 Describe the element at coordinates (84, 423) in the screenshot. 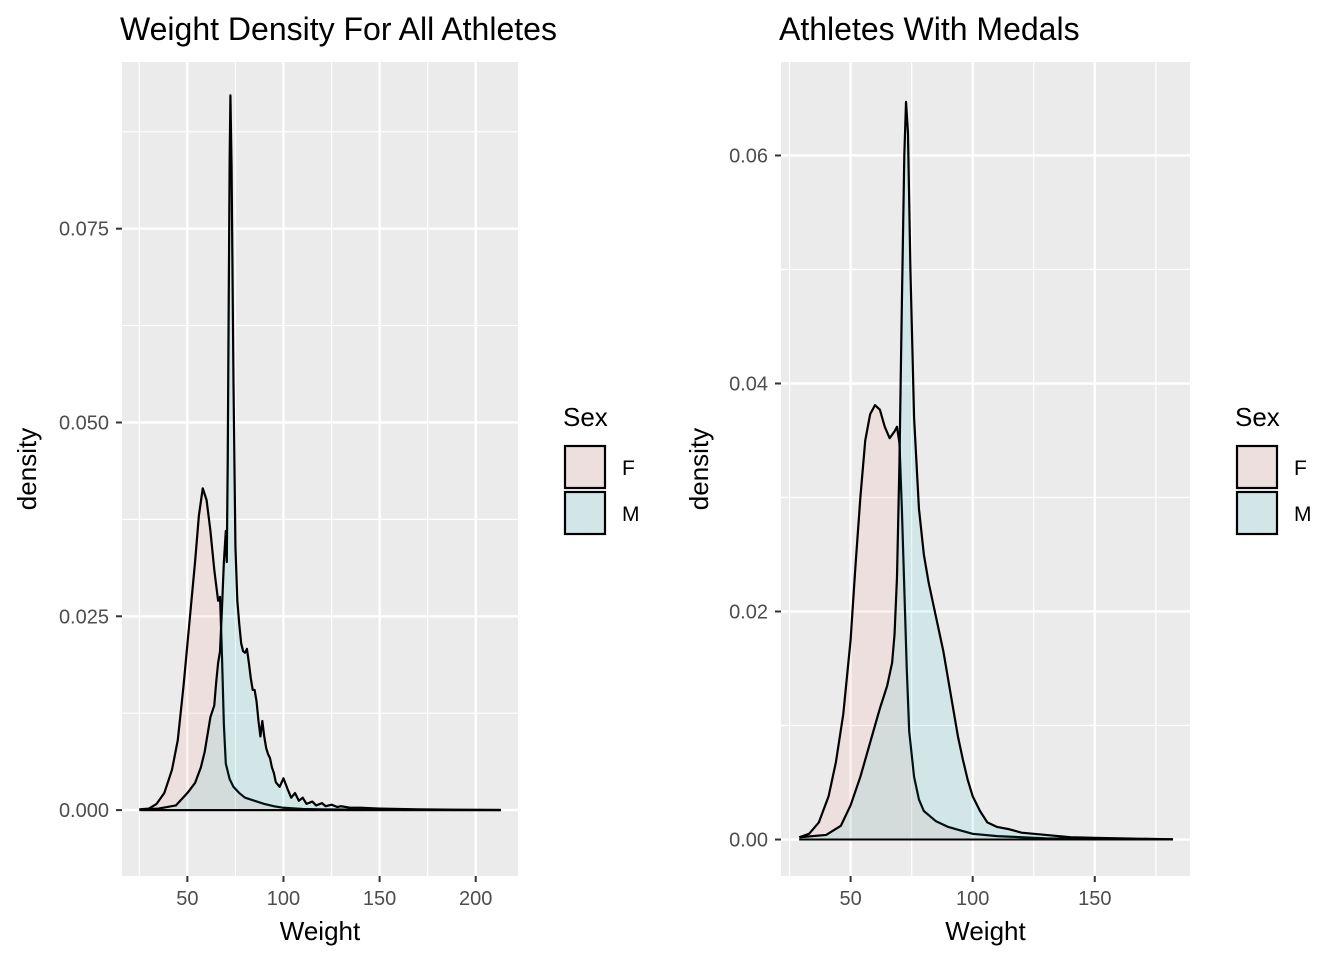

I see `y-tick-label: 0.050` at that location.